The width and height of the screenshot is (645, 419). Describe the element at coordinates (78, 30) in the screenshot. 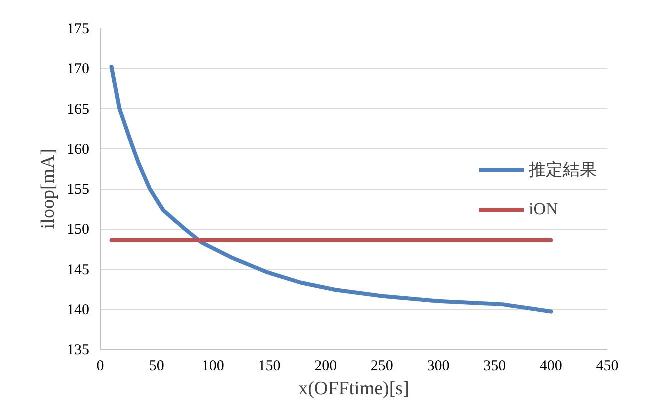

I see `y-tick-label: 175` at that location.